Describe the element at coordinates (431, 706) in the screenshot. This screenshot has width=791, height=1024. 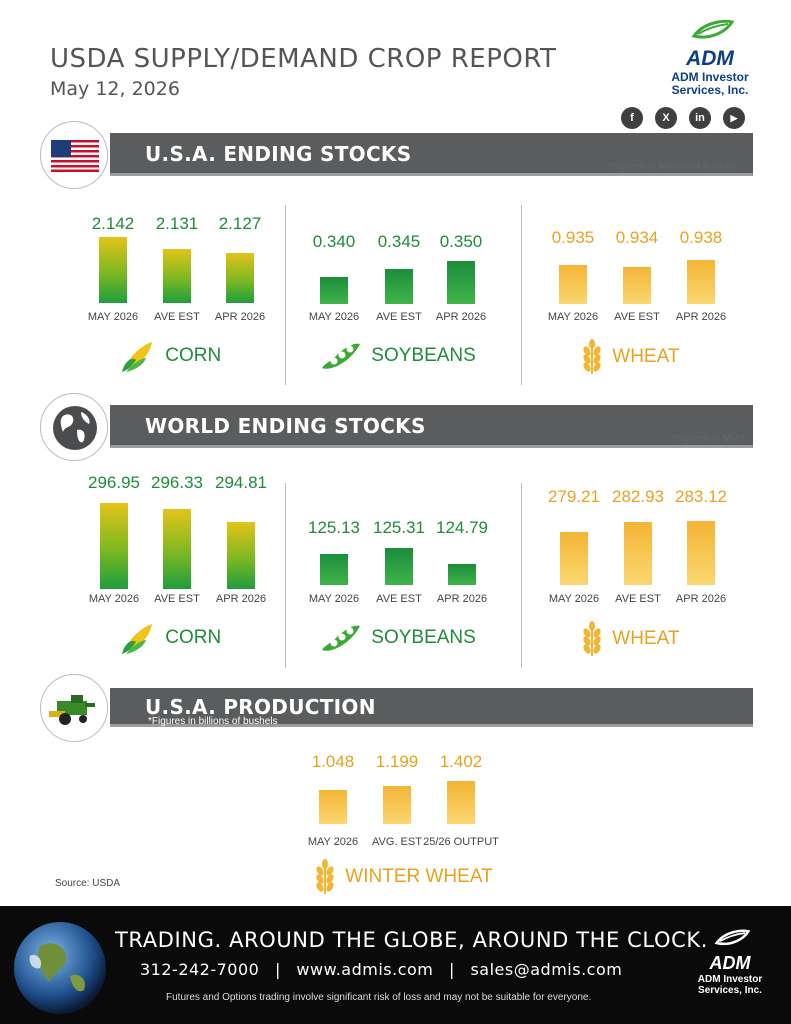
I see `usa-production-banner: U.S.A. PRODUCTION` at that location.